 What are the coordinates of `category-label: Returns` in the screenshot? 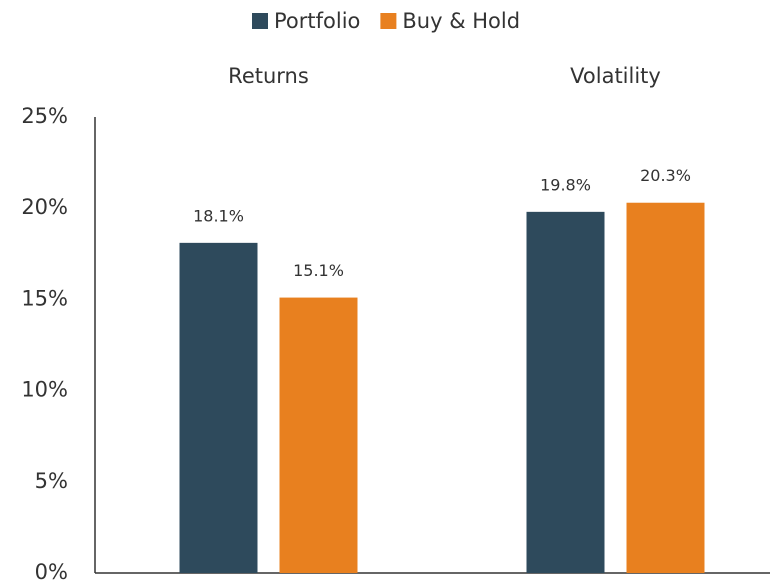 It's located at (268, 76).